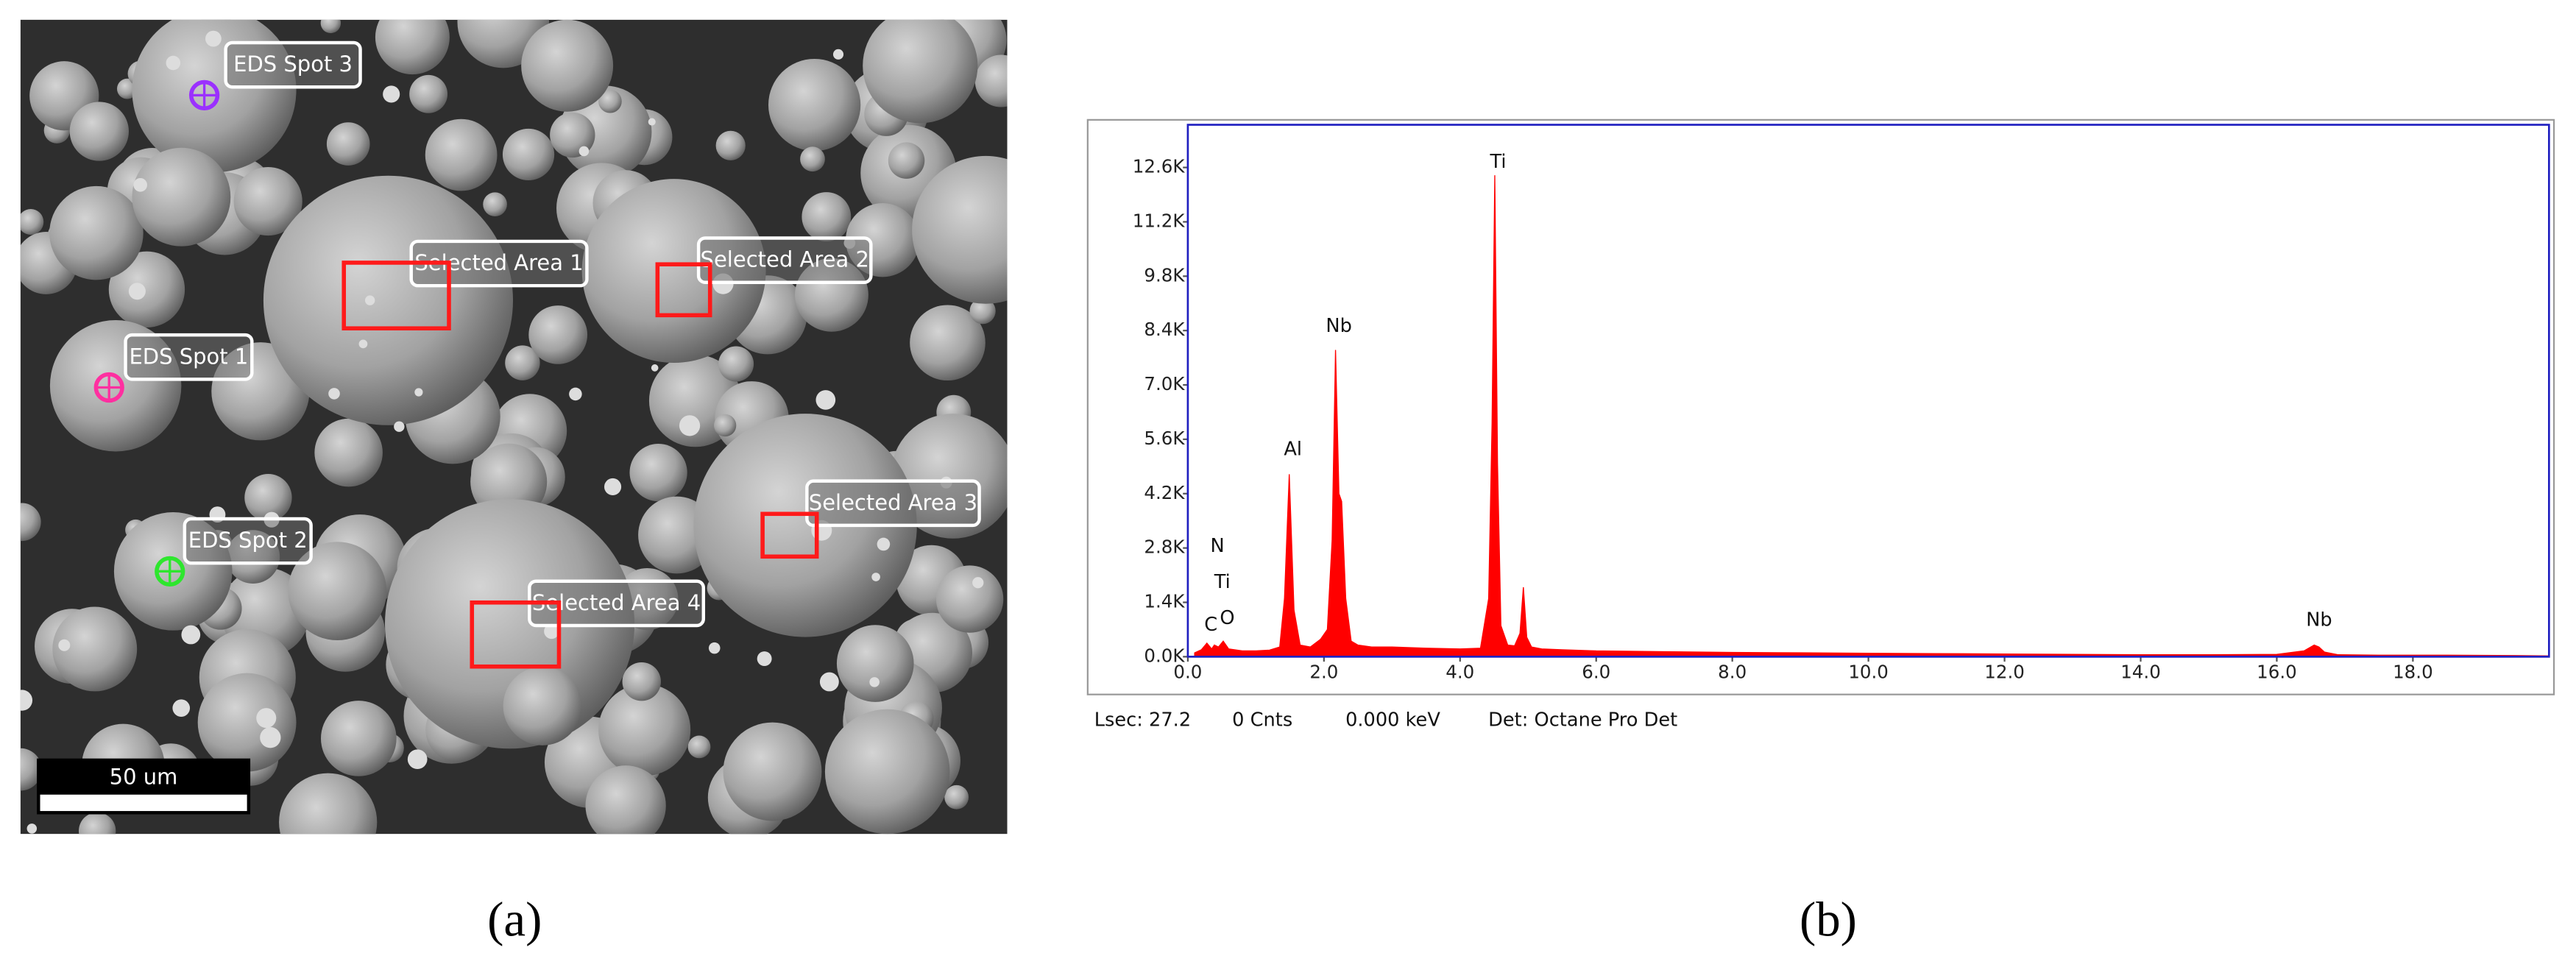 This screenshot has width=2576, height=967. I want to click on x-tick-label: 10.0, so click(1868, 672).